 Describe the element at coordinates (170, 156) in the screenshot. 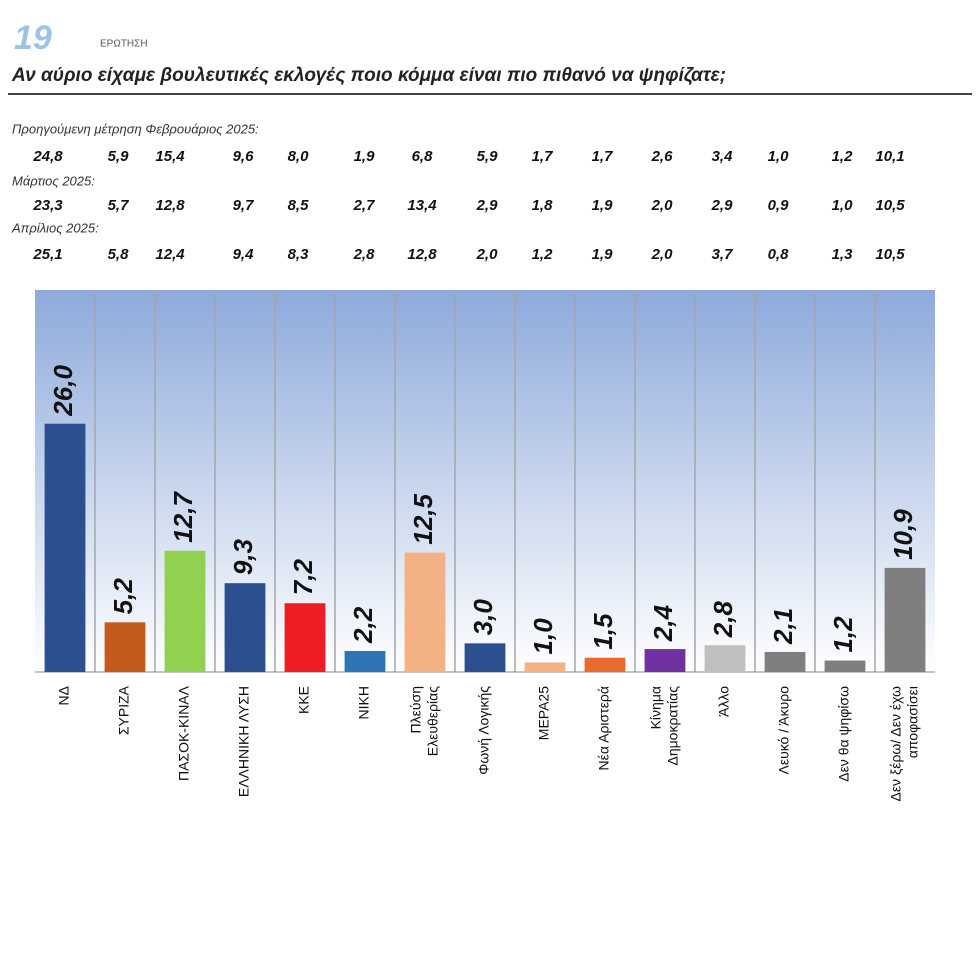

I see `measurement-value: 15,4` at that location.